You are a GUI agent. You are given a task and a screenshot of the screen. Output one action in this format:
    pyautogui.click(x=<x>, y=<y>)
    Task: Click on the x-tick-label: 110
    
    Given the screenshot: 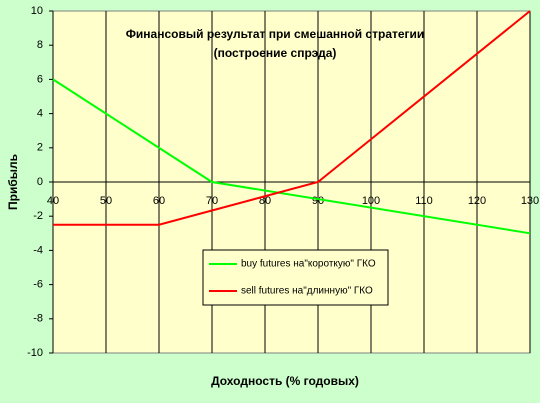 What is the action you would take?
    pyautogui.click(x=424, y=201)
    